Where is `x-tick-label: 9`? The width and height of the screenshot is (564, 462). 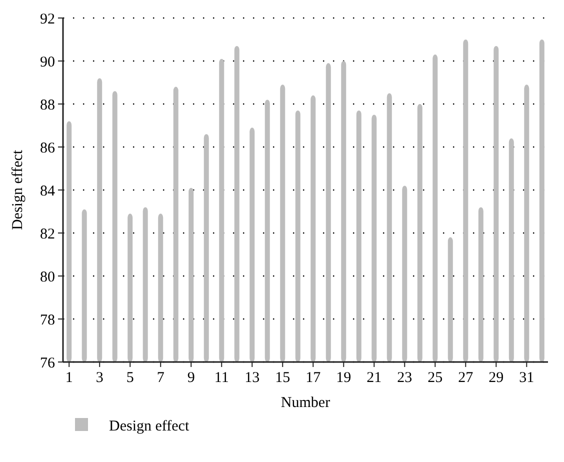 x-tick-label: 9 is located at coordinates (191, 378).